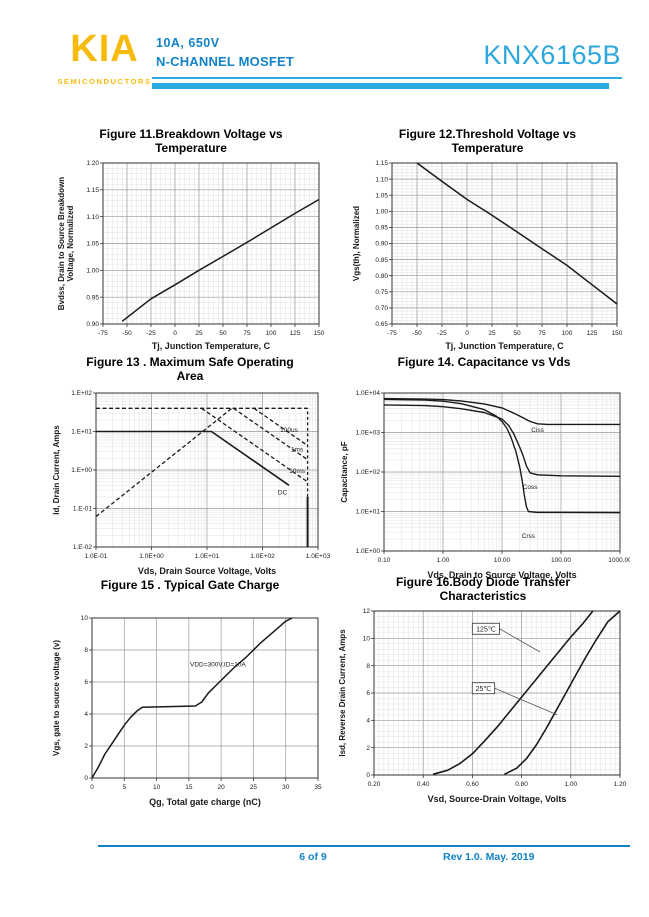 The height and width of the screenshot is (917, 649). I want to click on svg-text: 0.75, so click(381, 292).